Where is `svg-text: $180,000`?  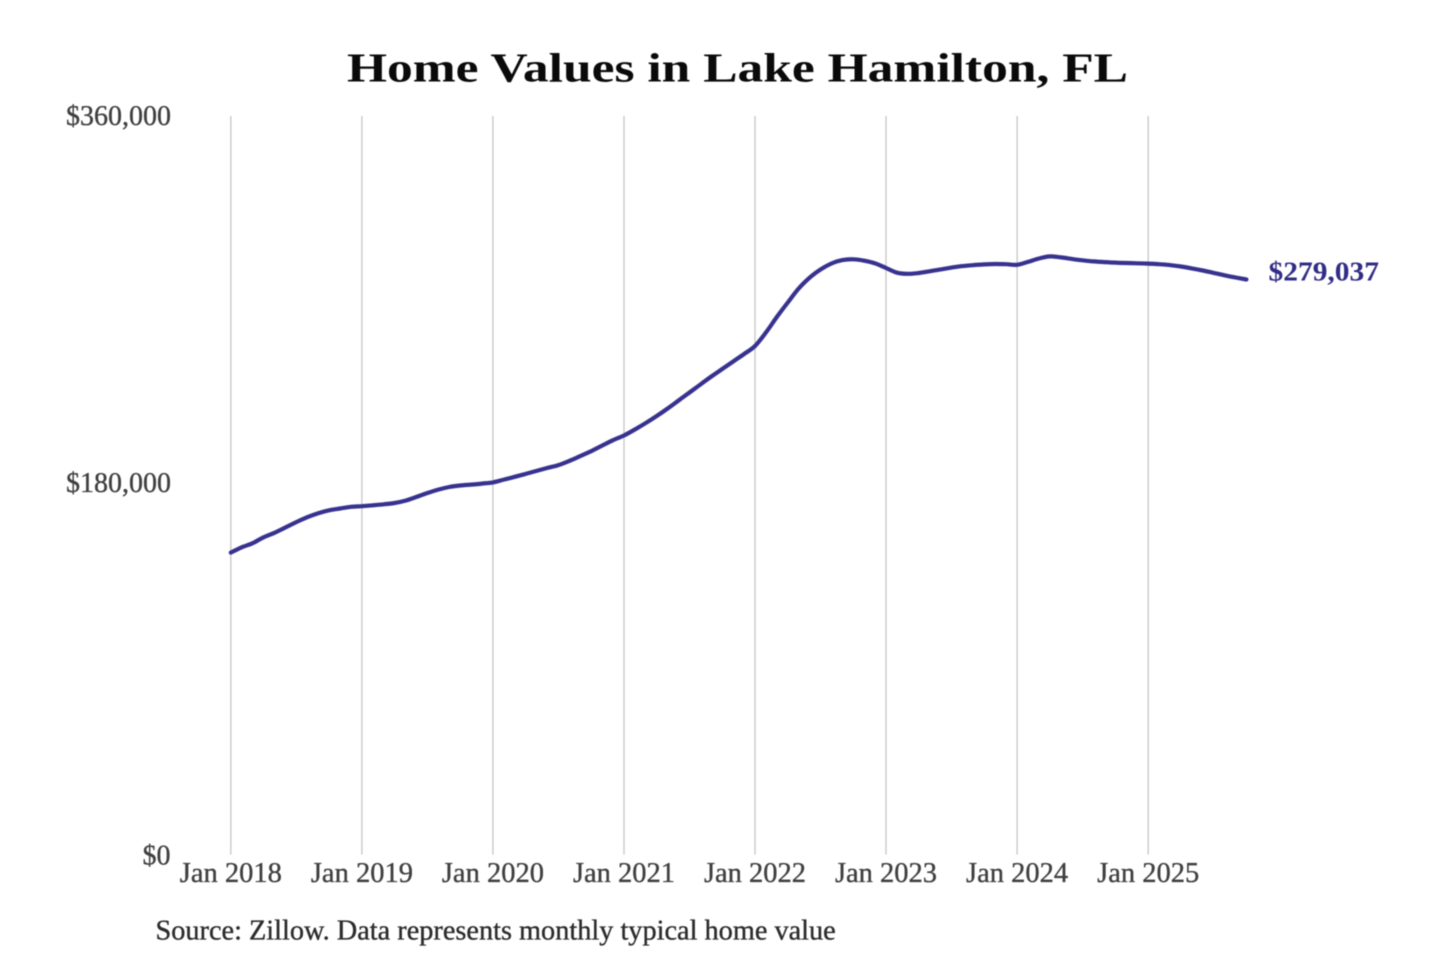 svg-text: $180,000 is located at coordinates (118, 483).